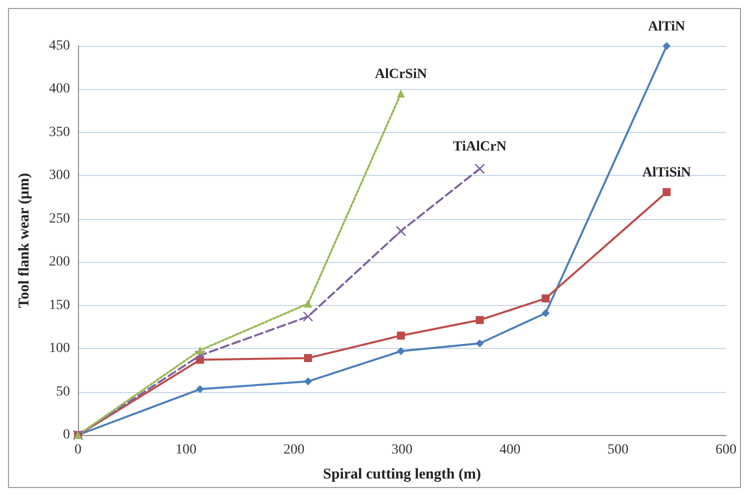 The height and width of the screenshot is (496, 749). I want to click on x-axis-title: Spiral cutting length (m), so click(402, 474).